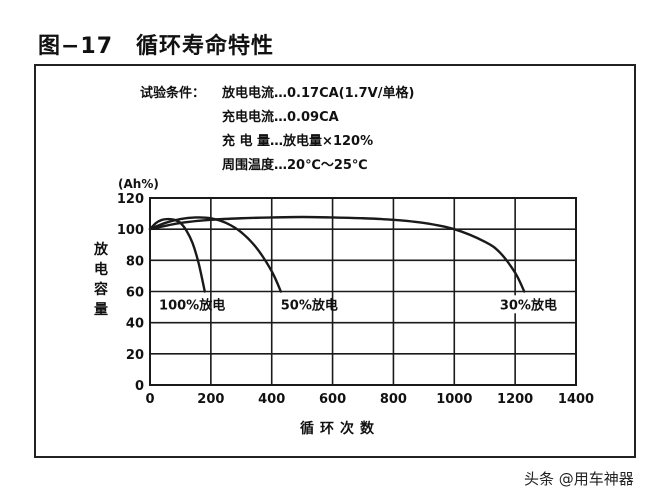 The width and height of the screenshot is (670, 499). I want to click on x-tick-label: 600, so click(332, 399).